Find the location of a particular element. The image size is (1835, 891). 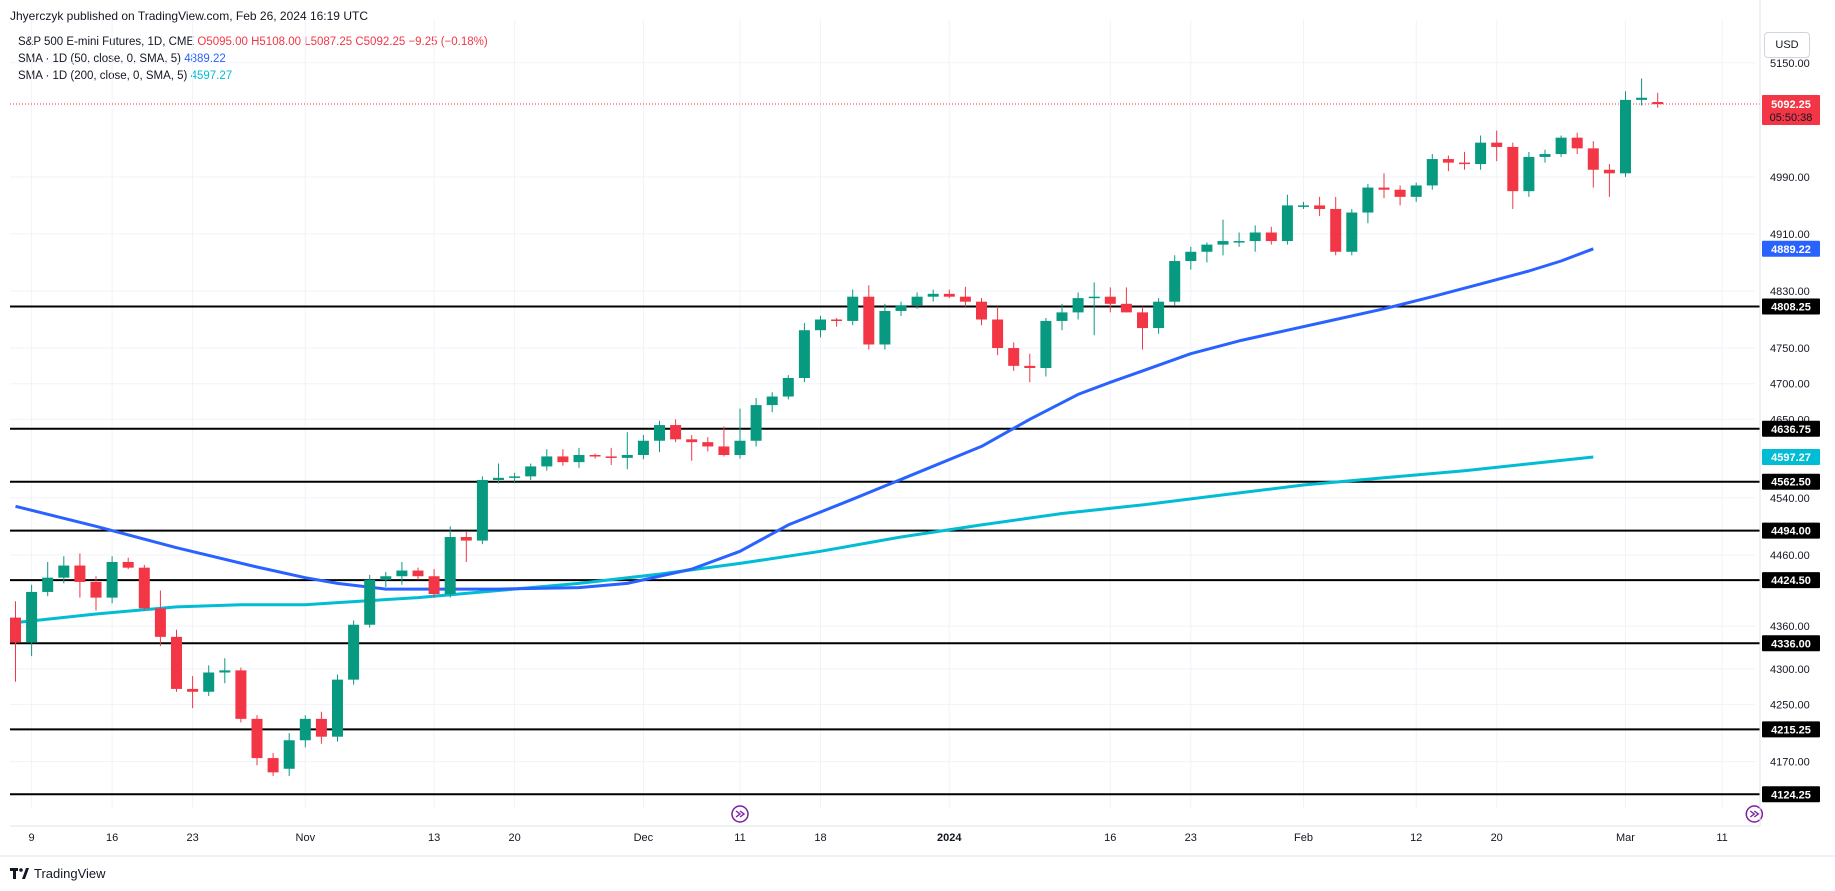

tradingview-logo-icon is located at coordinates (19, 873).